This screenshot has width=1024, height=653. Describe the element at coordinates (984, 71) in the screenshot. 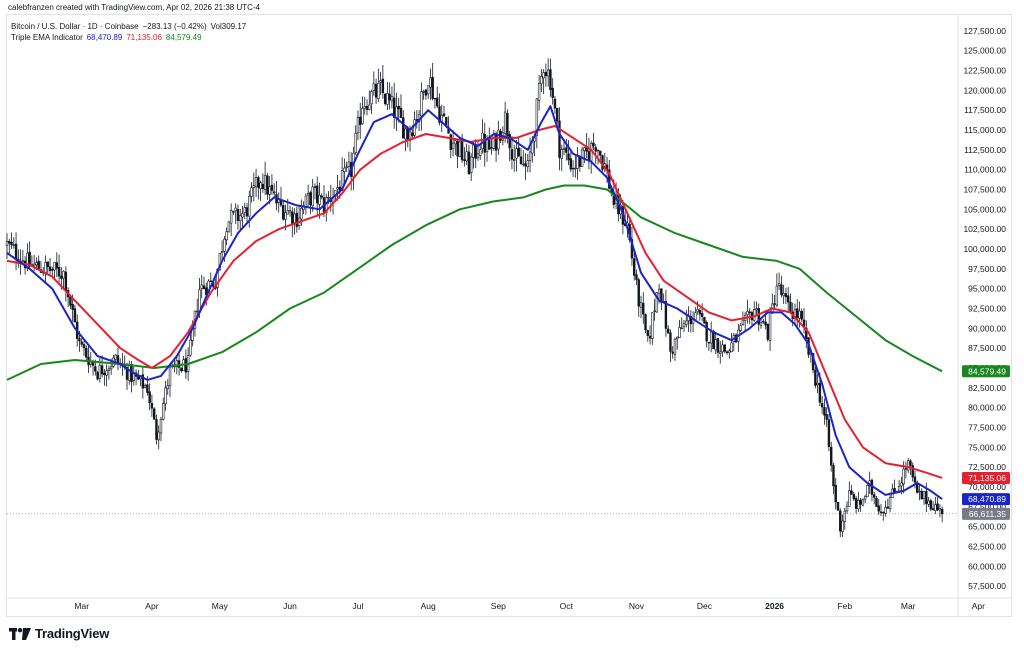

I see `y-tick-label: 122,500.00` at that location.